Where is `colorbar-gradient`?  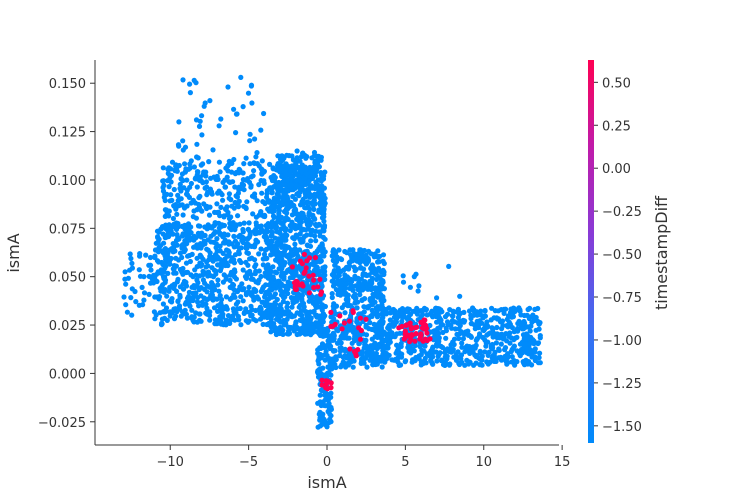
colorbar-gradient is located at coordinates (591, 251).